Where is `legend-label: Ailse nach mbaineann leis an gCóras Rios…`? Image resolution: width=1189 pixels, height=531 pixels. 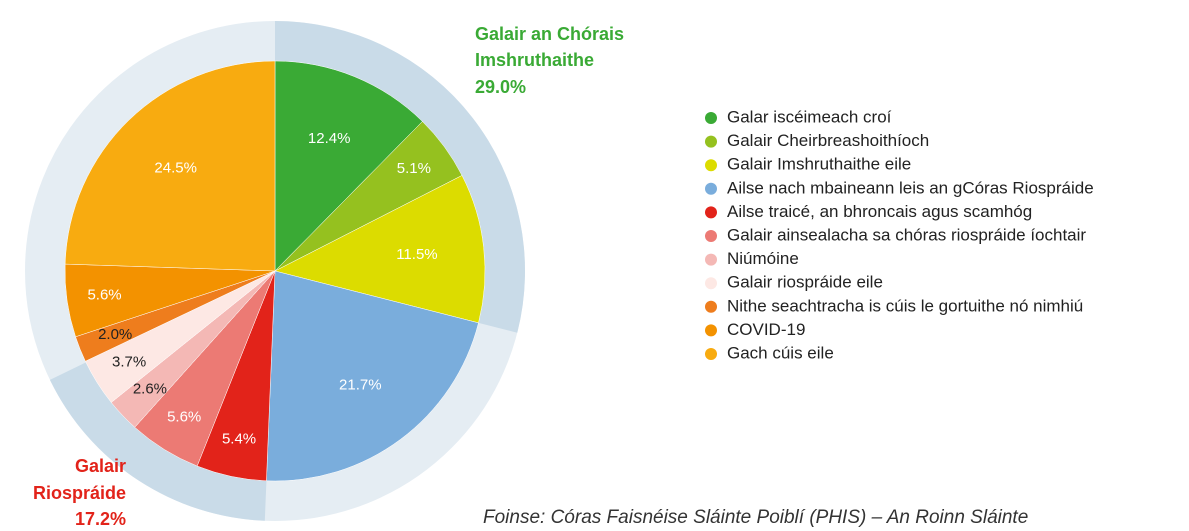 legend-label: Ailse nach mbaineann leis an gCóras Rios… is located at coordinates (910, 187).